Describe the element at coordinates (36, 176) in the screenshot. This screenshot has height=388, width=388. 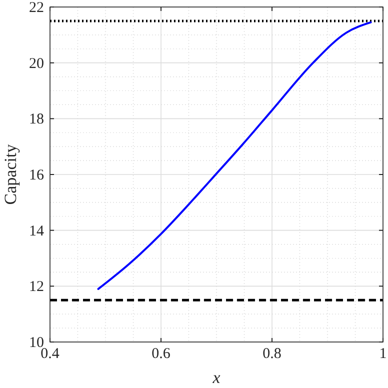
I see `y-tick-label: 16` at that location.